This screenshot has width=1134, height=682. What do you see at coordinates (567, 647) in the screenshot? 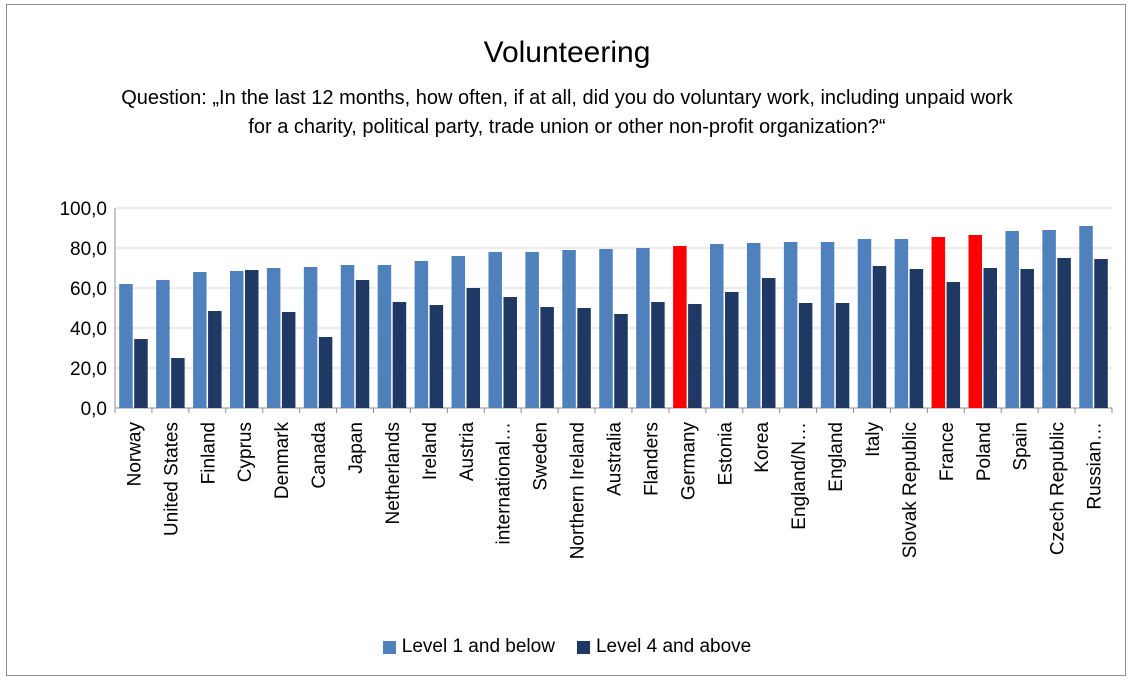
I see `legend: Level 1 and below Level 4 and above` at bounding box center [567, 647].